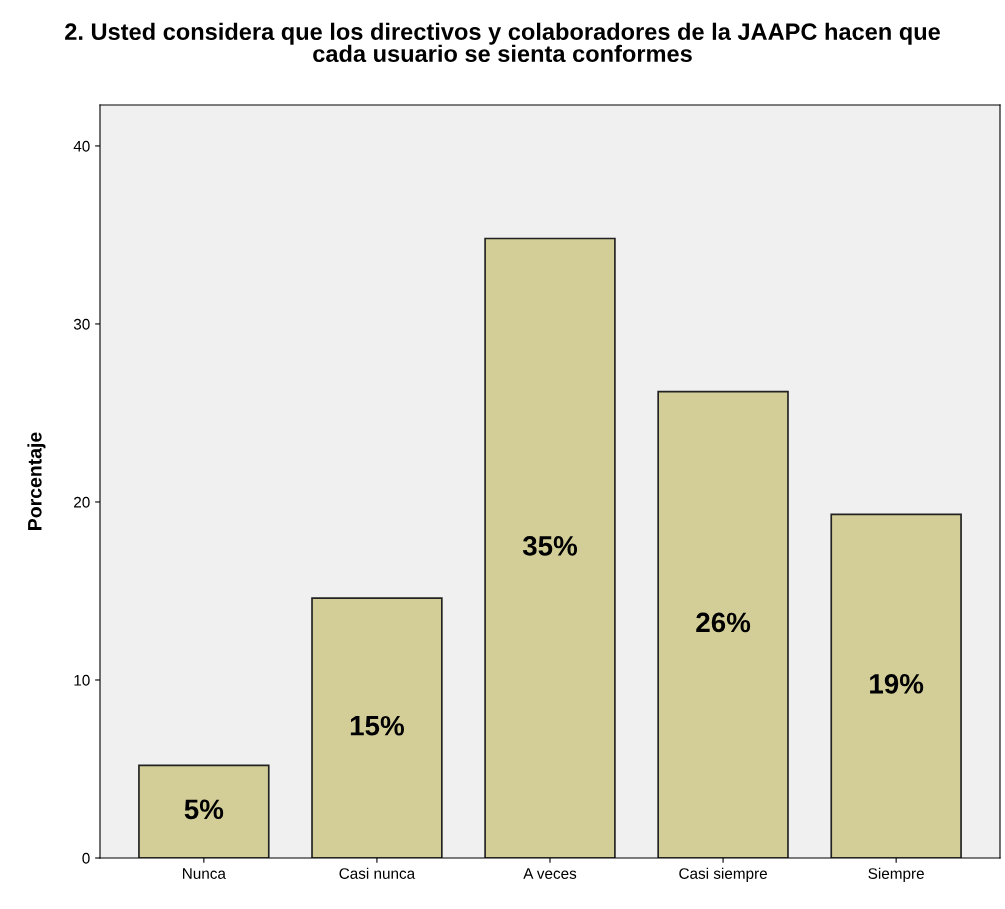 Image resolution: width=1005 pixels, height=909 pixels. I want to click on y-tick-label: 0, so click(86, 858).